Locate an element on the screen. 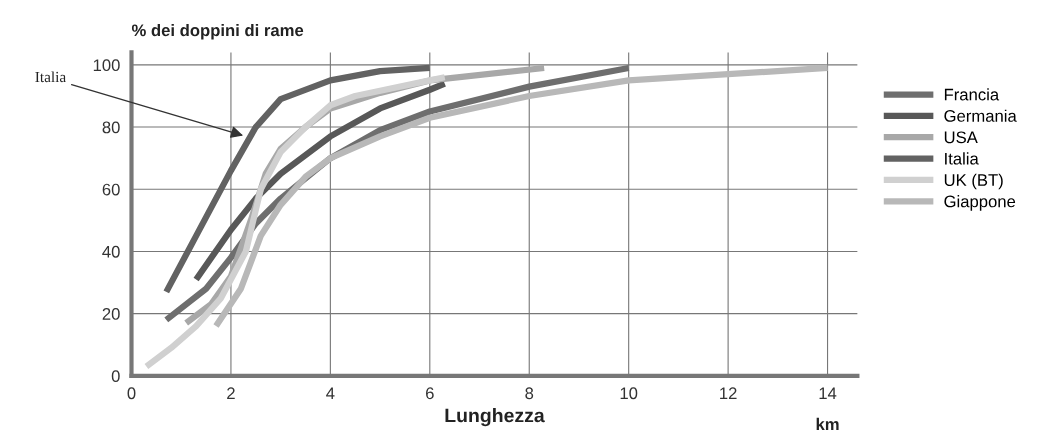  legend-label: Germania is located at coordinates (980, 115).